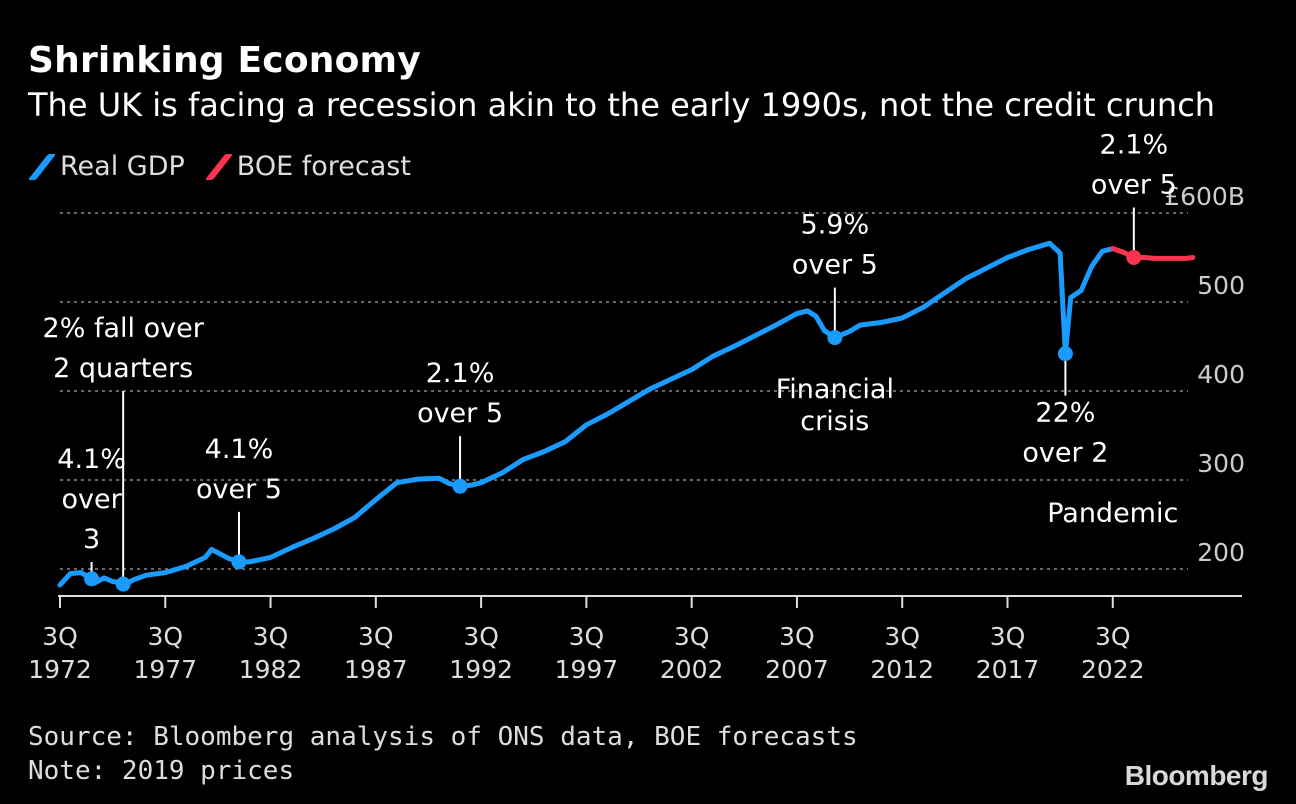  What do you see at coordinates (1221, 374) in the screenshot?
I see `y-tick-label: 400` at bounding box center [1221, 374].